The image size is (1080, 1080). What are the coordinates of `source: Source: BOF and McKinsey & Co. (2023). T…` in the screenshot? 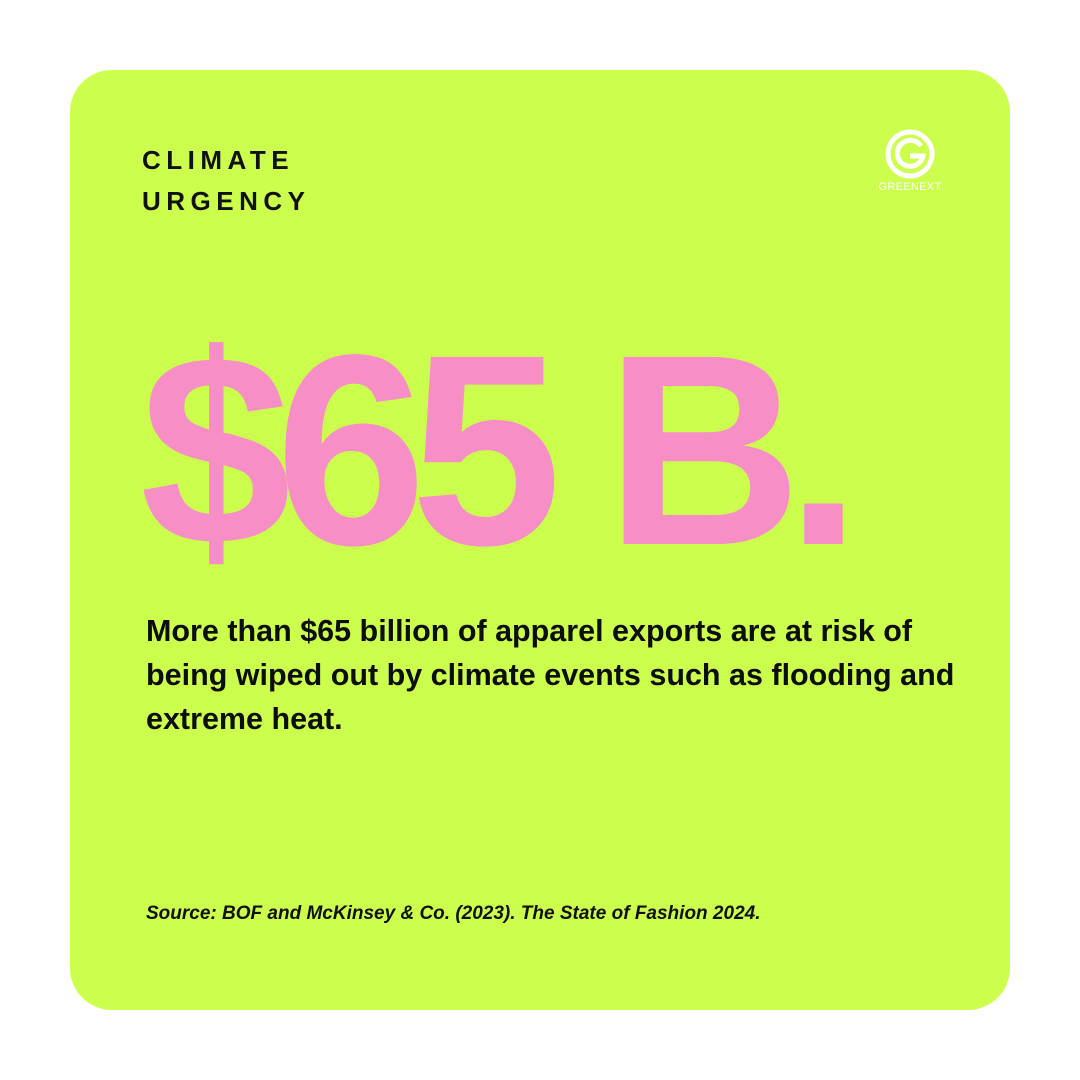 It's located at (453, 913).